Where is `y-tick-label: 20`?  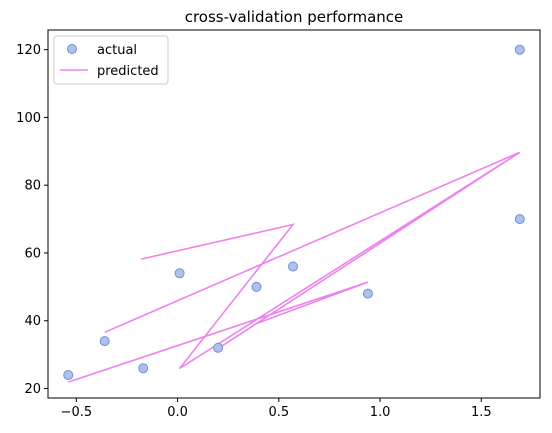 y-tick-label: 20 is located at coordinates (32, 389).